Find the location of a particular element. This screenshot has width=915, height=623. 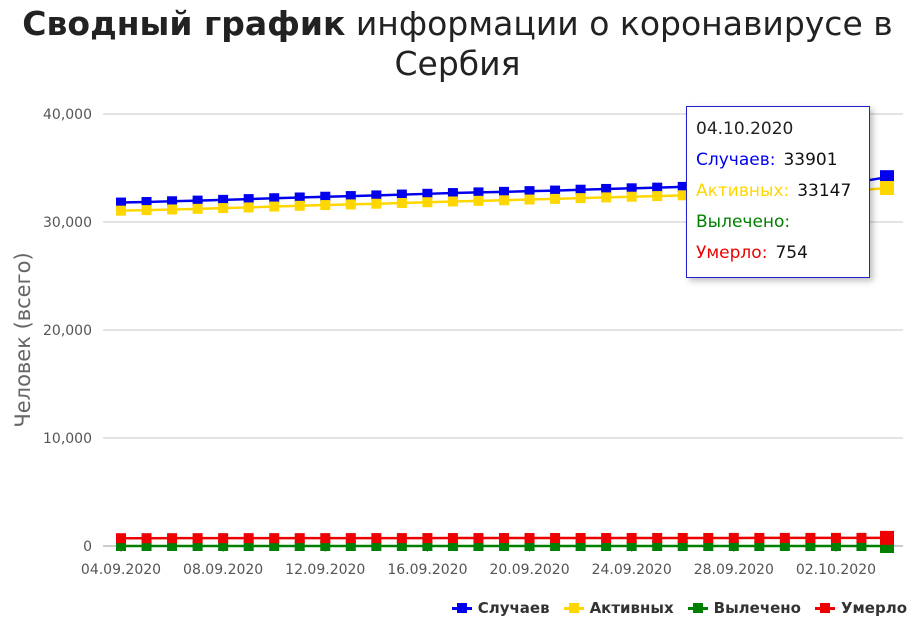

legend-item: Умерло is located at coordinates (860, 608).